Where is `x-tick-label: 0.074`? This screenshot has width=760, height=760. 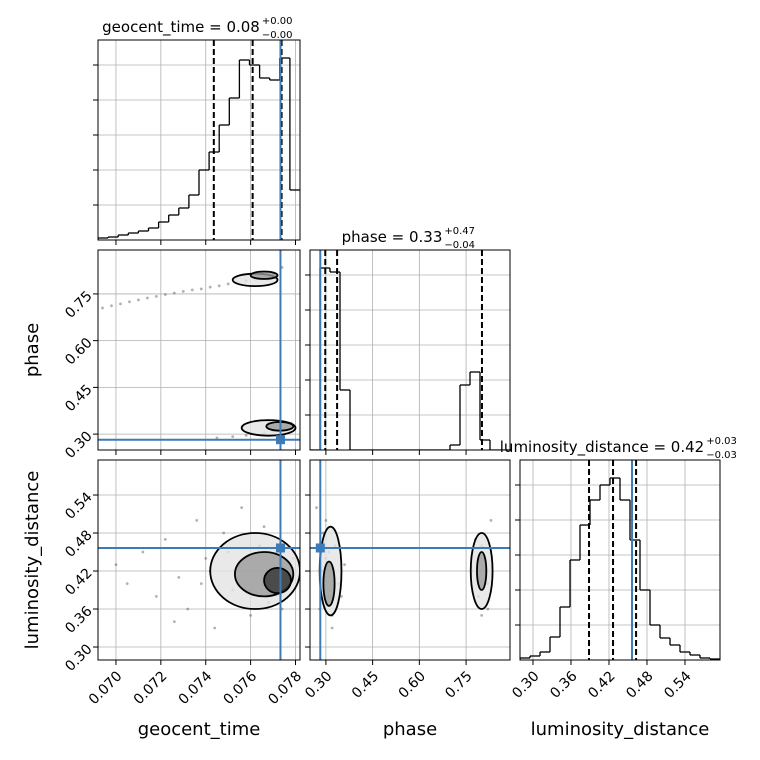 x-tick-label: 0.074 is located at coordinates (196, 688).